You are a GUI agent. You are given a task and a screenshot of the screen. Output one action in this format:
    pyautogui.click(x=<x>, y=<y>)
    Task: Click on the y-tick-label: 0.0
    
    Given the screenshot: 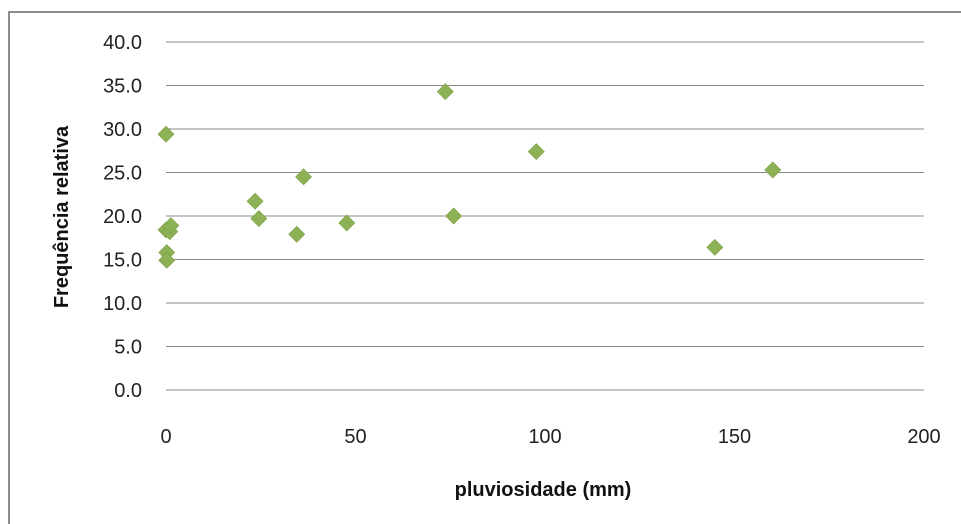 What is the action you would take?
    pyautogui.click(x=128, y=391)
    